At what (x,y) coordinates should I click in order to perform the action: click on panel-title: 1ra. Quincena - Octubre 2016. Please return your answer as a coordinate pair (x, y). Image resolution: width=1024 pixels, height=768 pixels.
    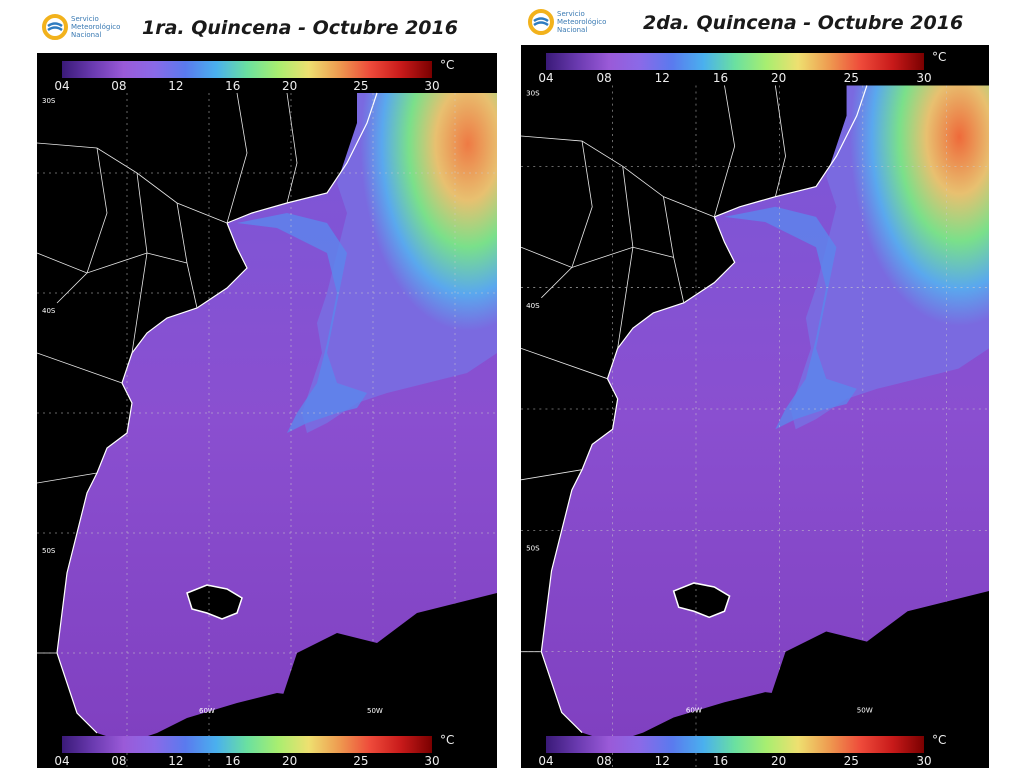
    Looking at the image, I should click on (300, 28).